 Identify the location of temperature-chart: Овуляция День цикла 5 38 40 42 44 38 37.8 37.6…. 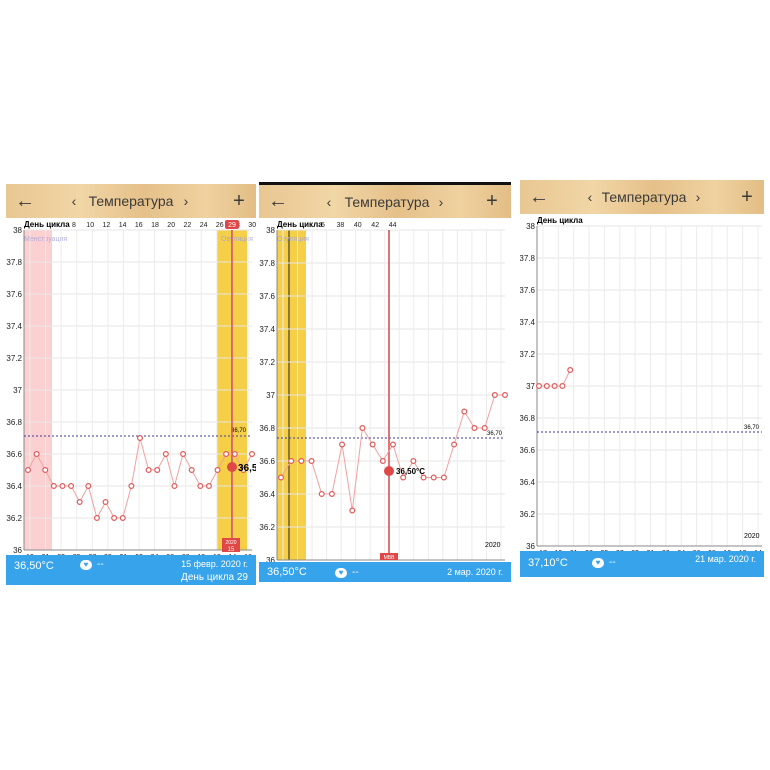
(385, 390).